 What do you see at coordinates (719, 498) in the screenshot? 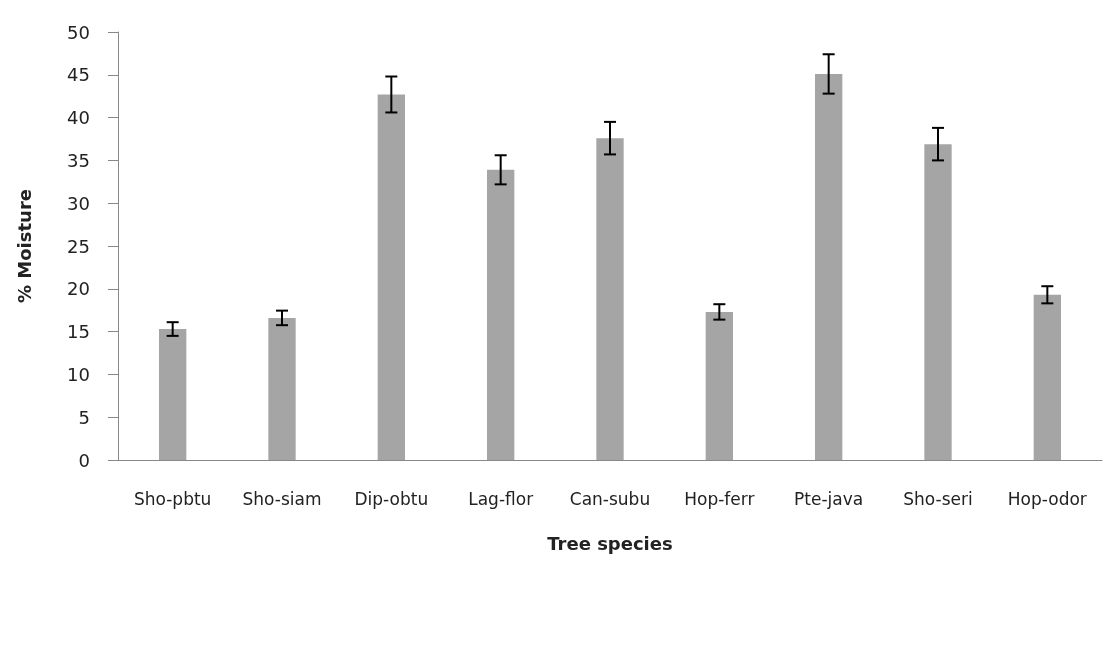
I see `x-tick-label: Hop-ferr` at bounding box center [719, 498].